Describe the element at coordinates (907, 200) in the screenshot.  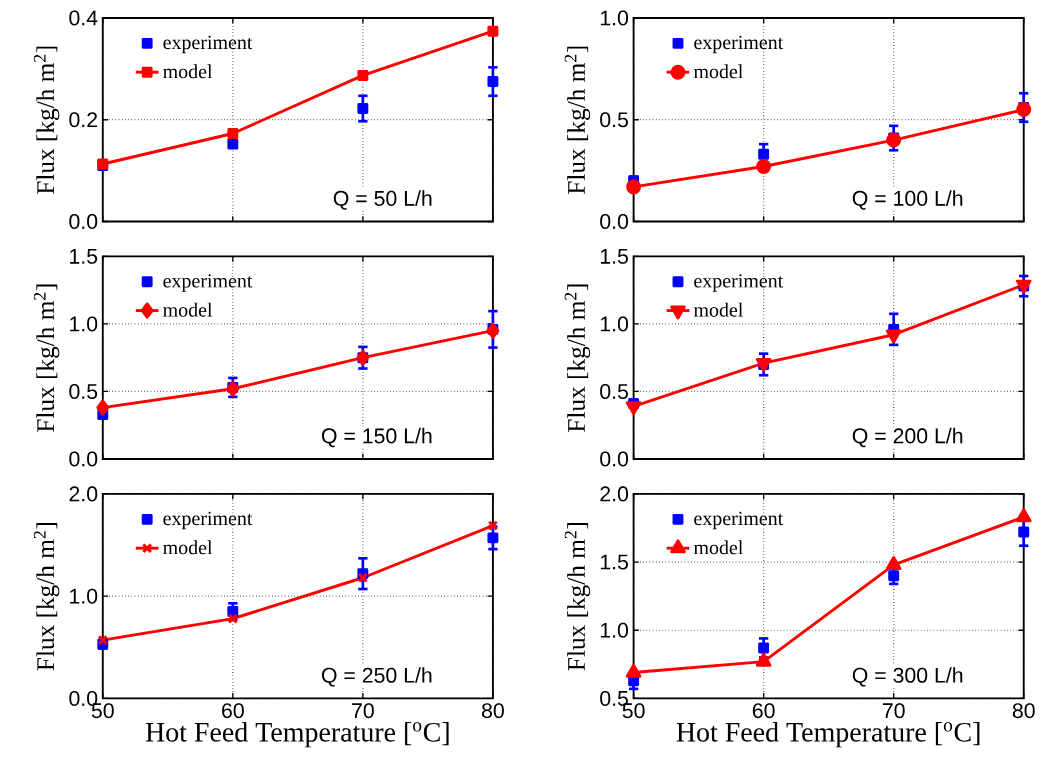
I see `annotation: Q = 100 L/h` at that location.